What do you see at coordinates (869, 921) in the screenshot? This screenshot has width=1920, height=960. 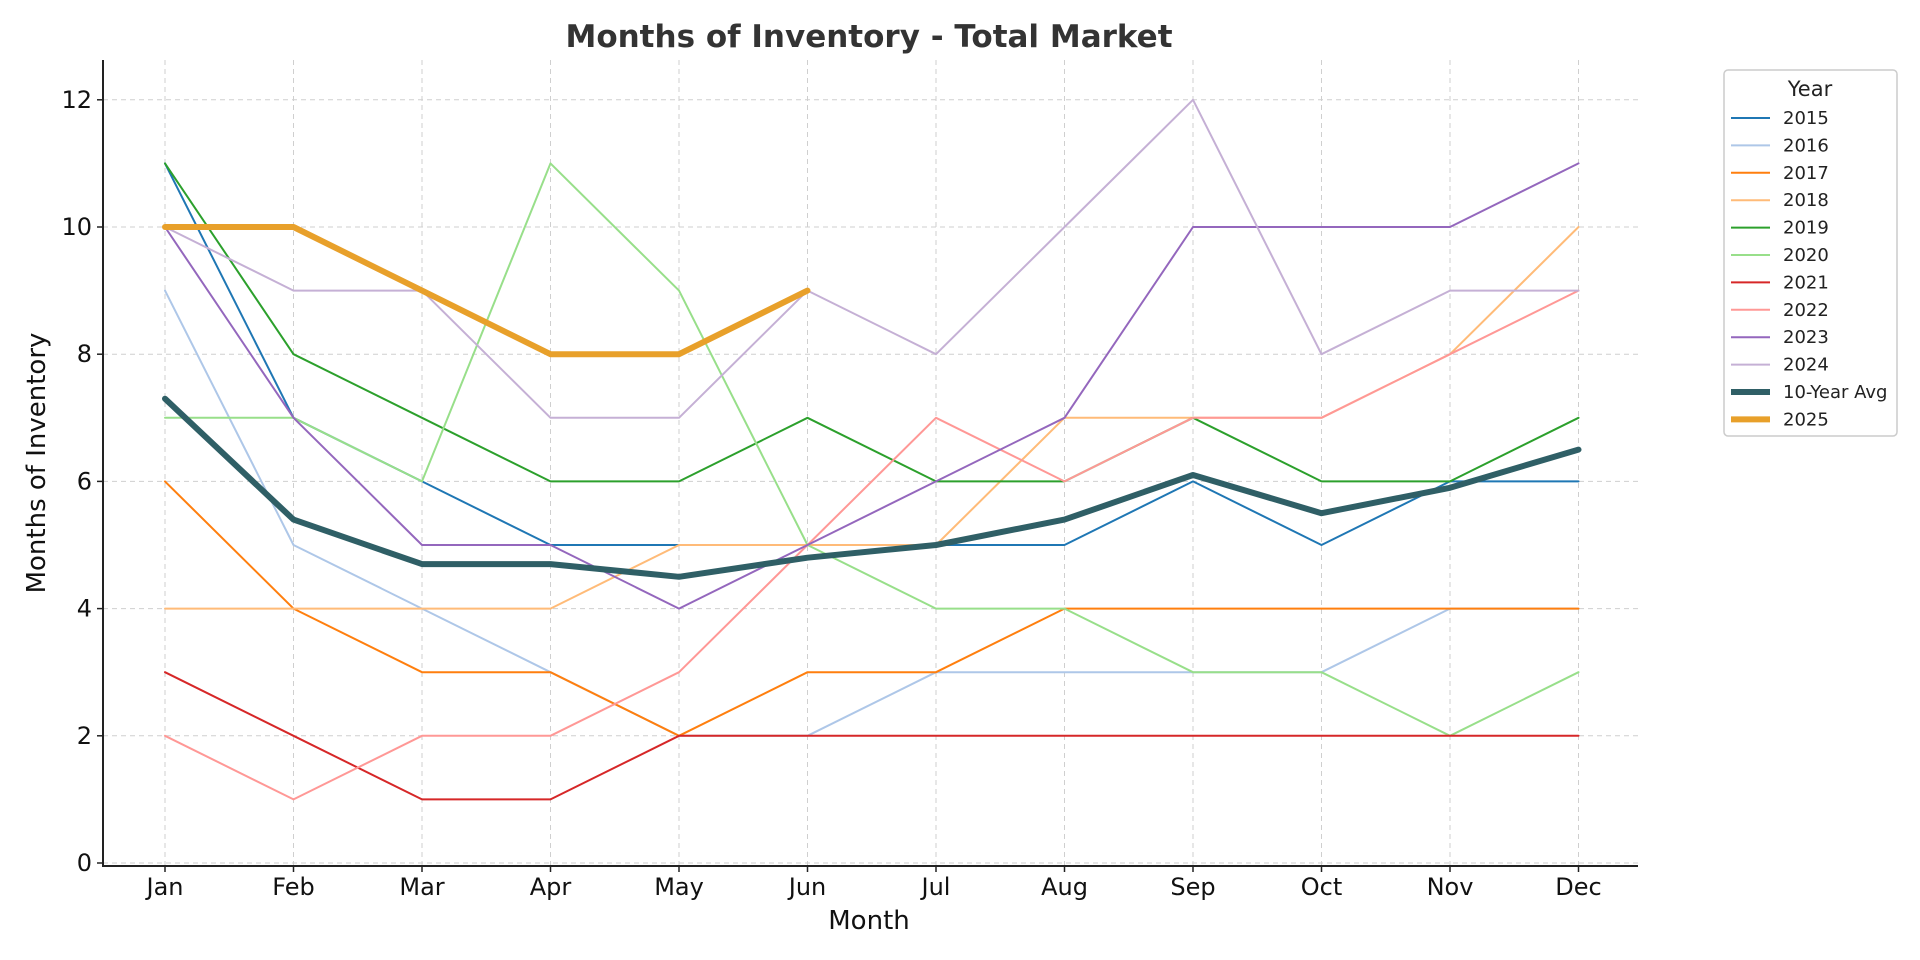 I see `x-axis-title: Month` at bounding box center [869, 921].